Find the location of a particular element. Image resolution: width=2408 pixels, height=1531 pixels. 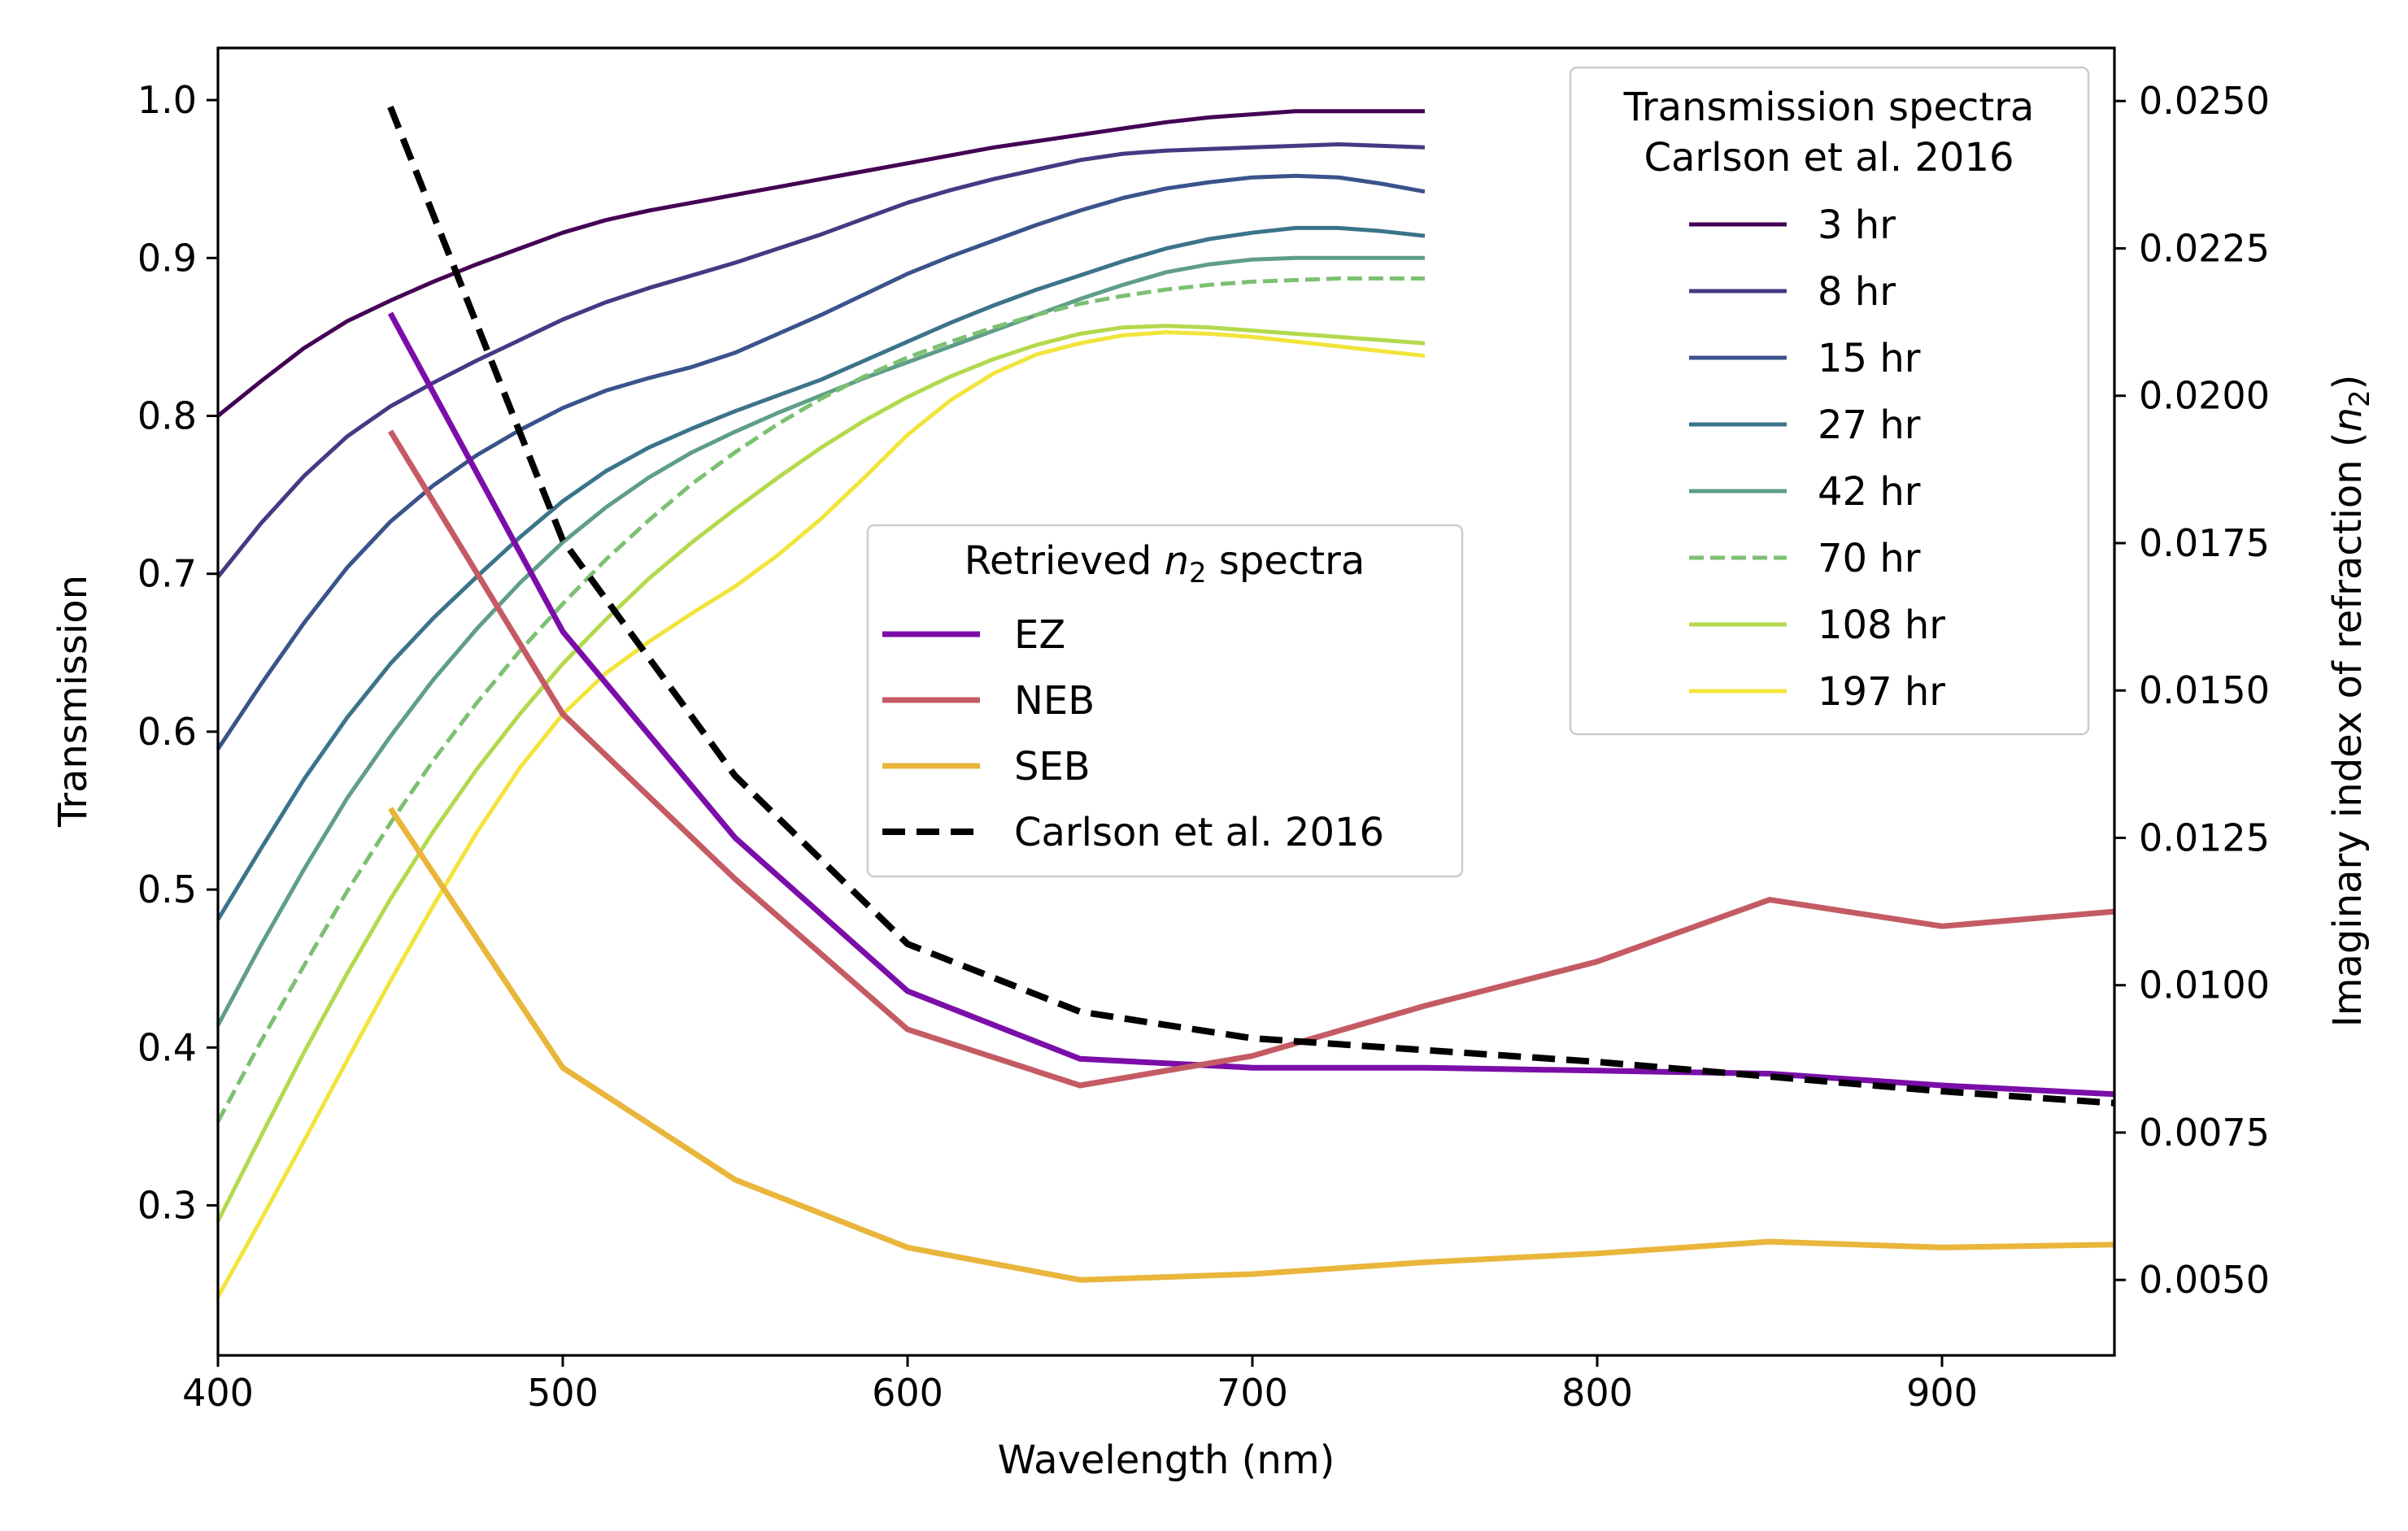

y2-tick-label: 0.0250 is located at coordinates (2204, 101).